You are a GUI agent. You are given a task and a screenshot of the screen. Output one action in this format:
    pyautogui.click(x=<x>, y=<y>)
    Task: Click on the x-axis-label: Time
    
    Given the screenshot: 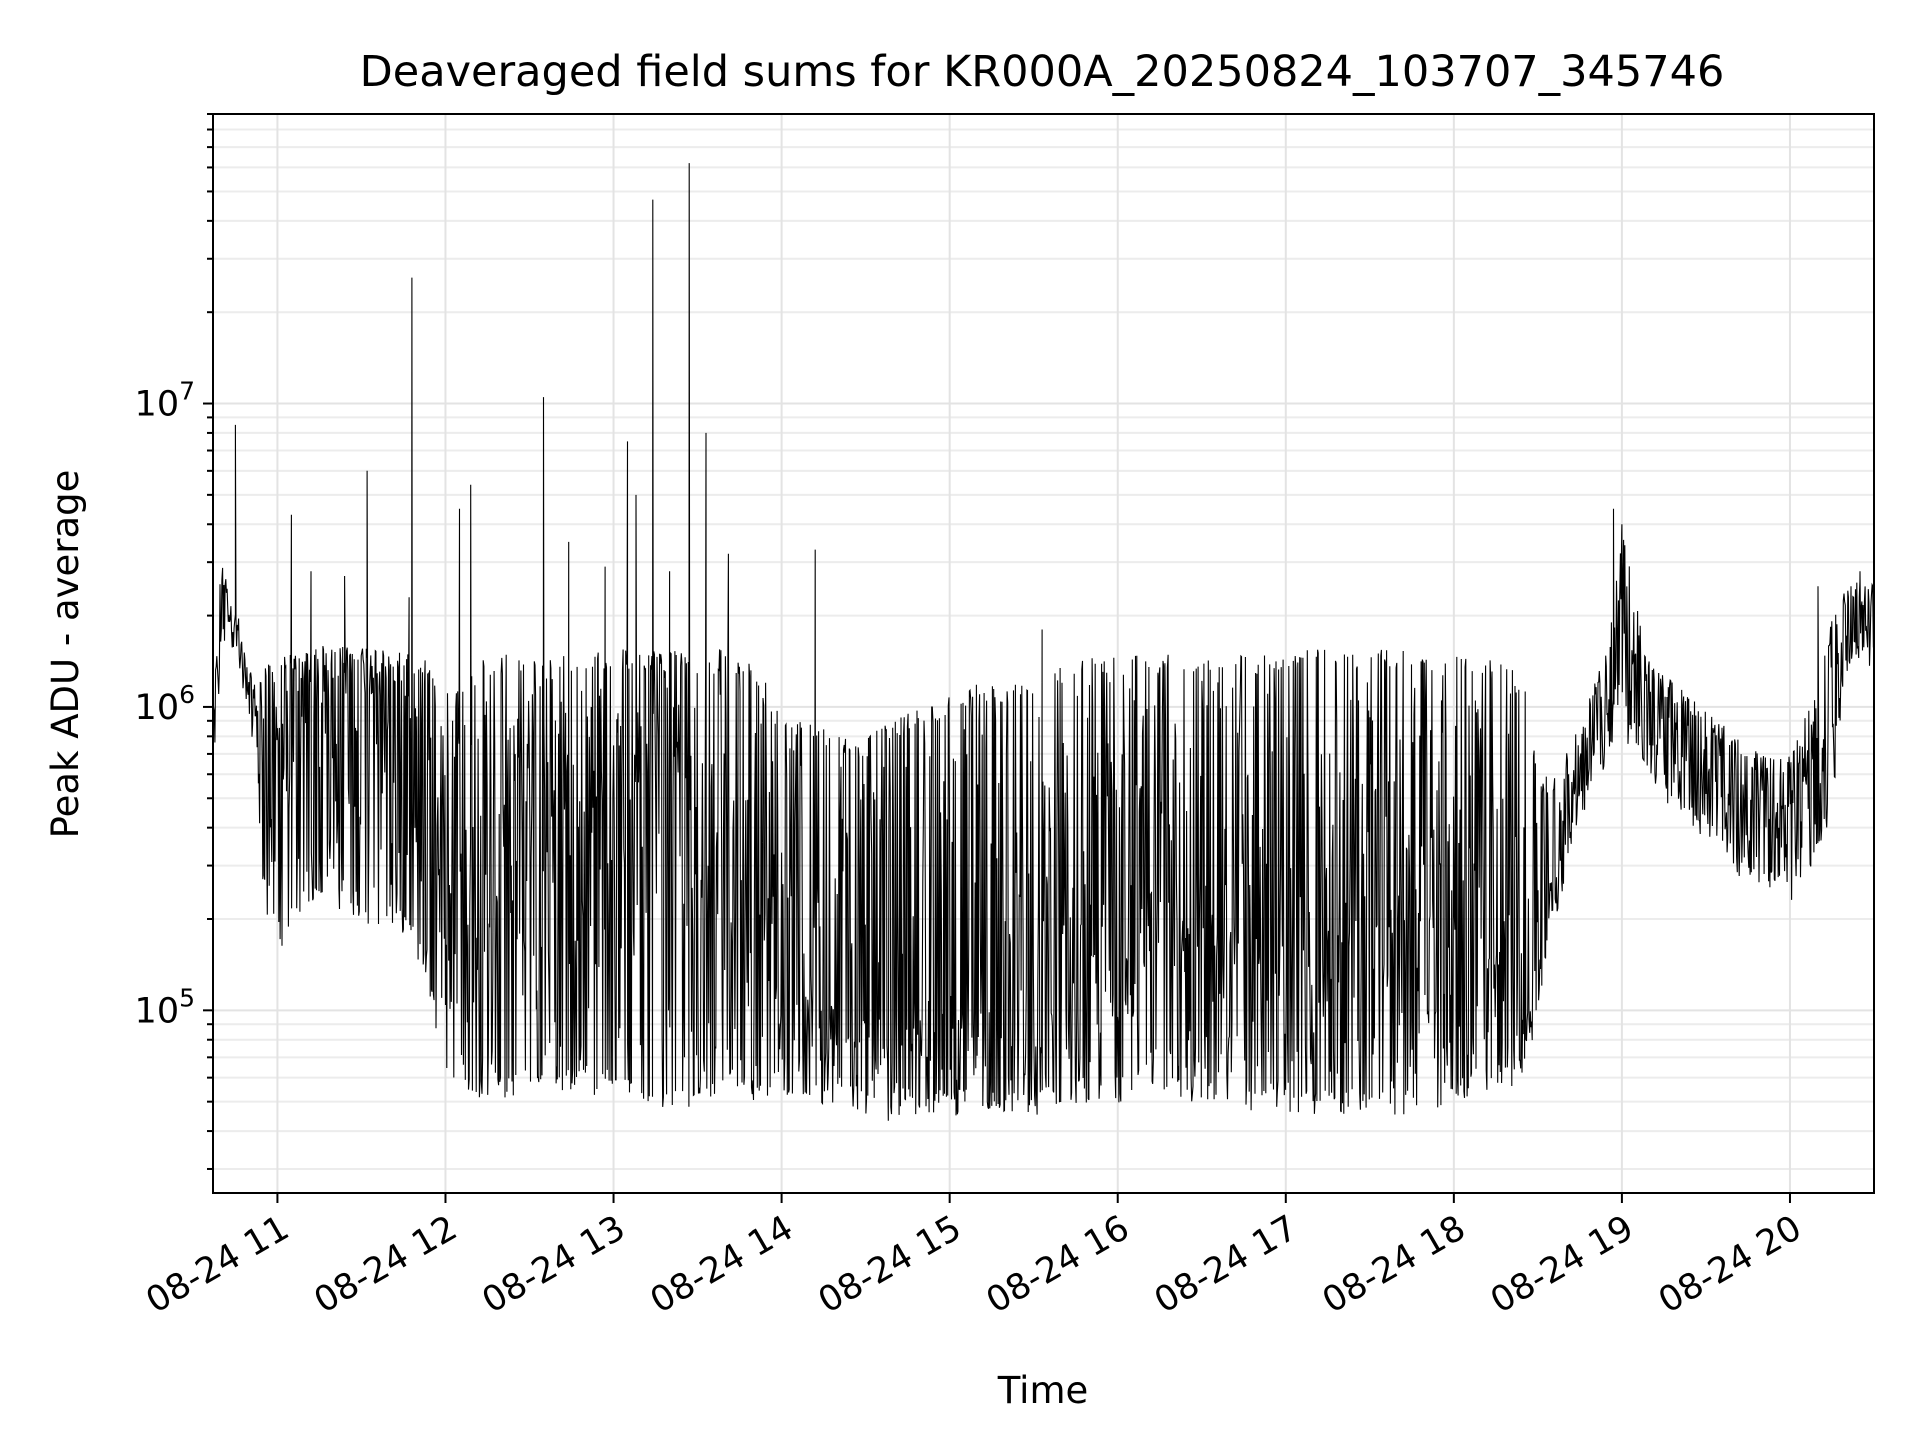 What is the action you would take?
    pyautogui.click(x=1043, y=1390)
    